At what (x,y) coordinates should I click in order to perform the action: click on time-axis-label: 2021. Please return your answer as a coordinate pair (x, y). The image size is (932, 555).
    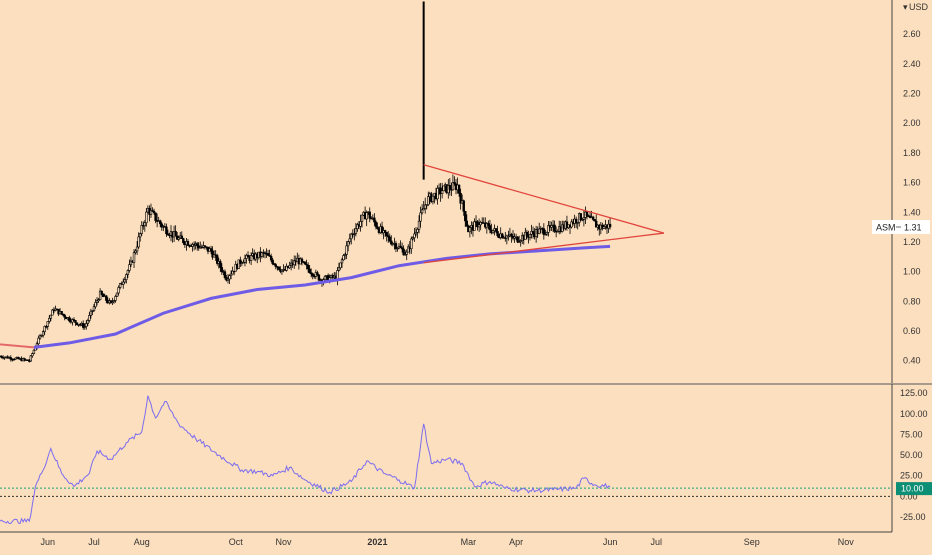
    Looking at the image, I should click on (377, 542).